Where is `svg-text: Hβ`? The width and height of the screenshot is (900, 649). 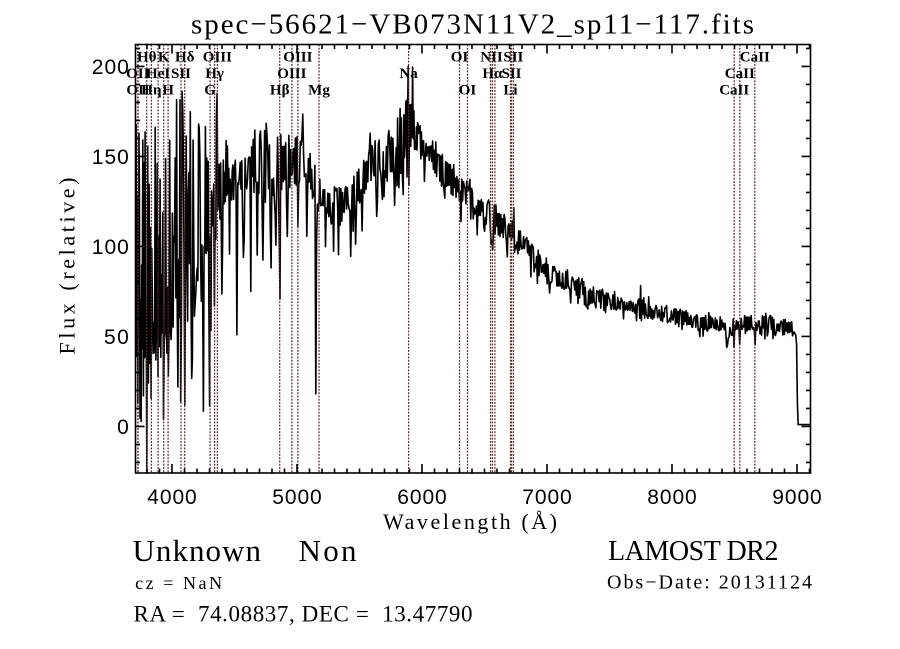
svg-text: Hβ is located at coordinates (280, 91).